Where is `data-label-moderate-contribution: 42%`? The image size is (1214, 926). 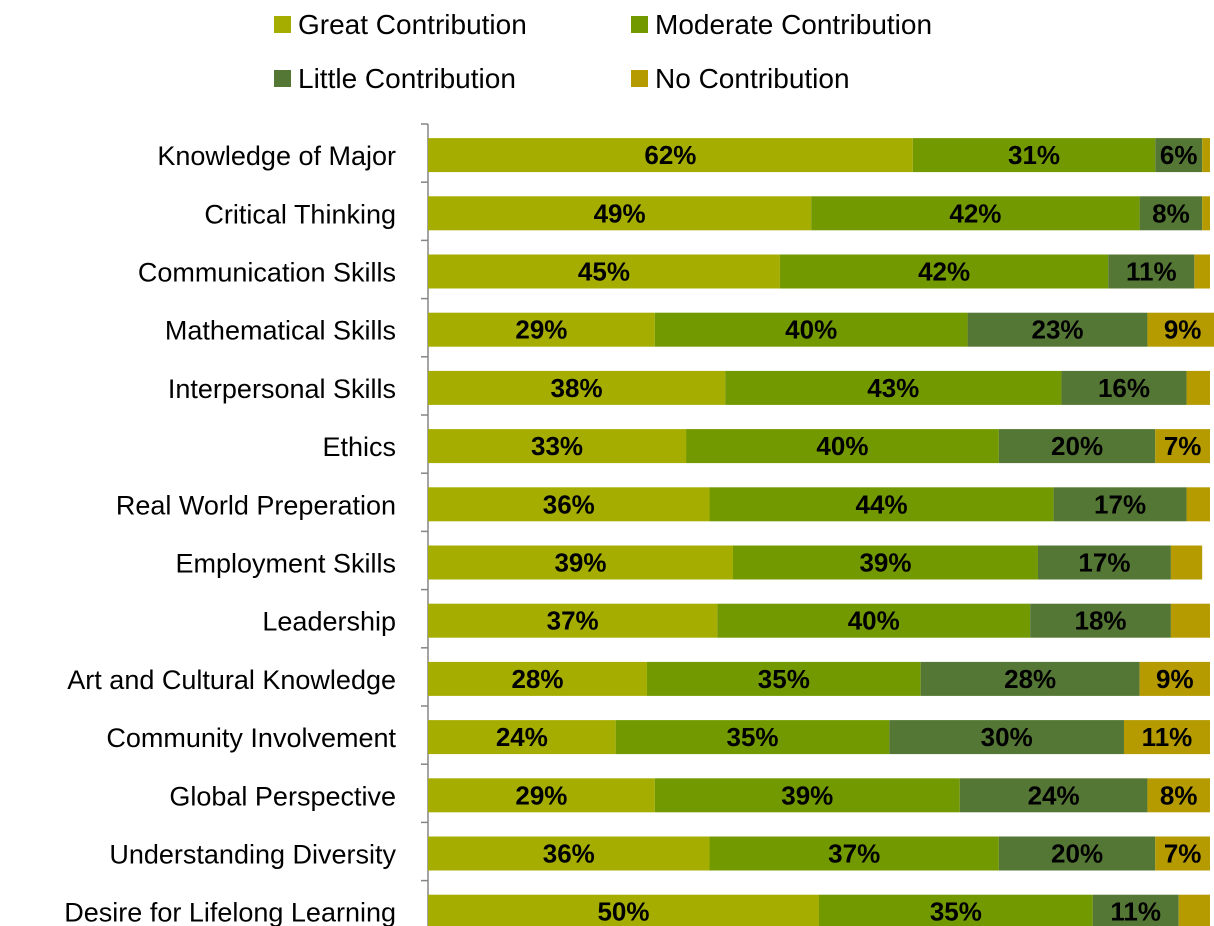 data-label-moderate-contribution: 42% is located at coordinates (944, 272).